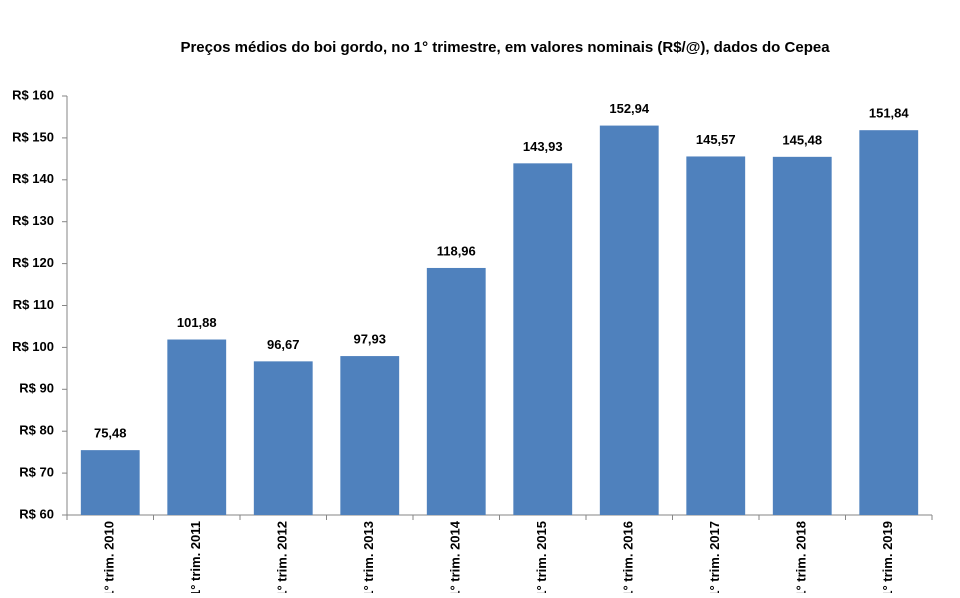 Image resolution: width=960 pixels, height=598 pixels. I want to click on x-tick-label: 1° trim. 2019, so click(887, 557).